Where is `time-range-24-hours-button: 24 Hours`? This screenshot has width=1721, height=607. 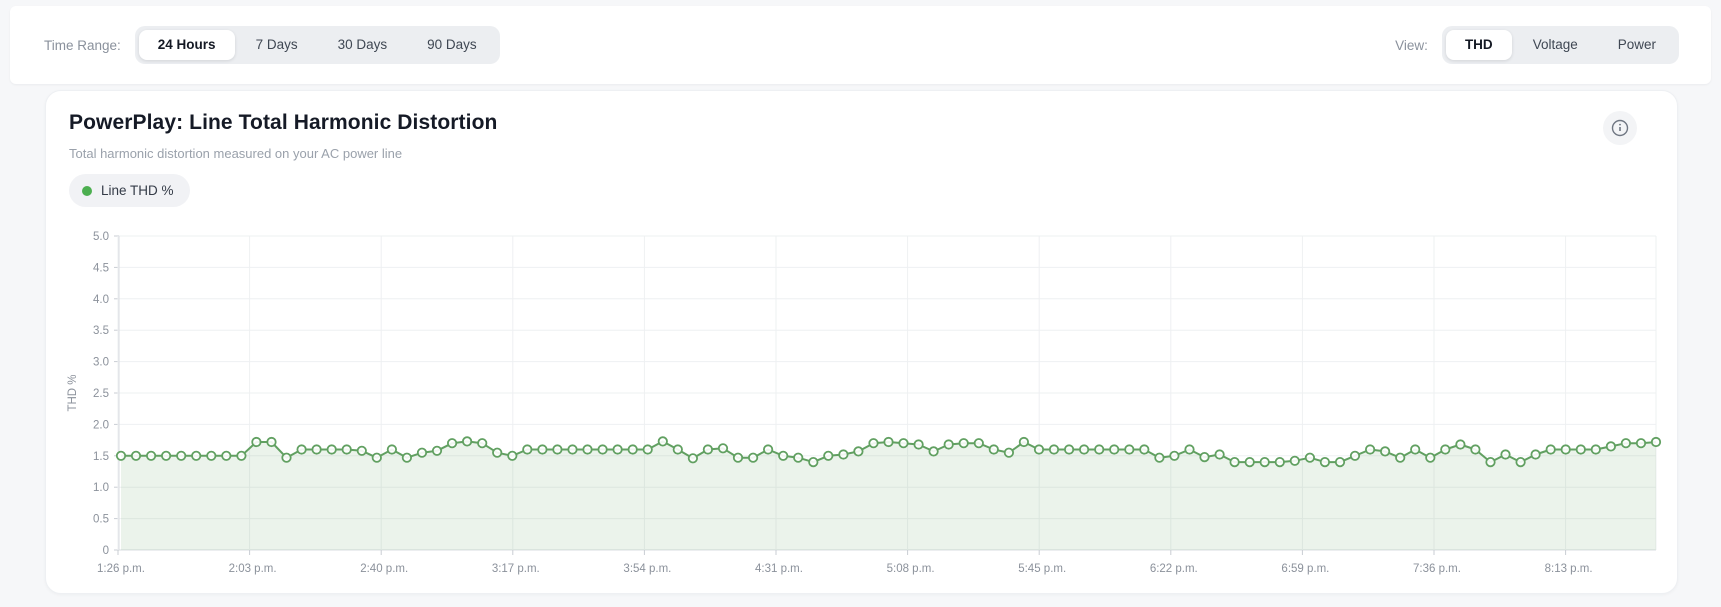 time-range-24-hours-button: 24 Hours is located at coordinates (186, 45).